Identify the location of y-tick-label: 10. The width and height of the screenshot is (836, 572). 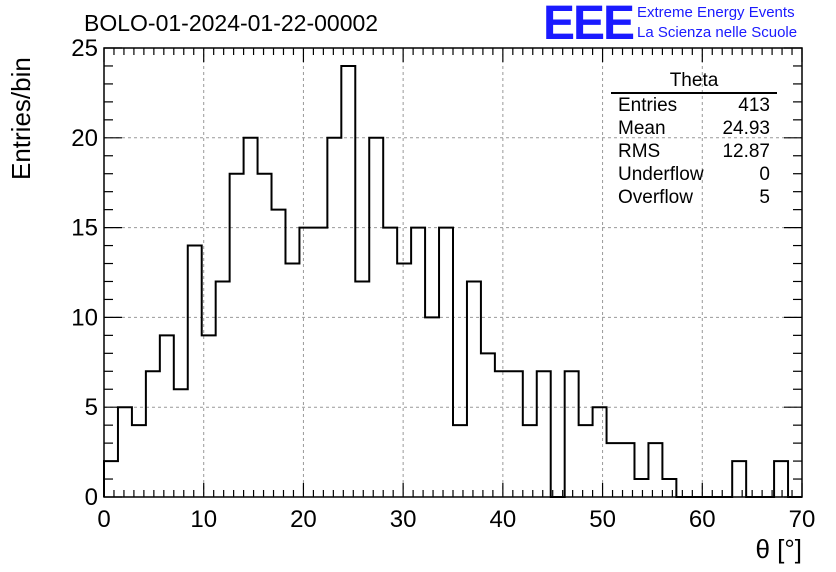
(84, 317).